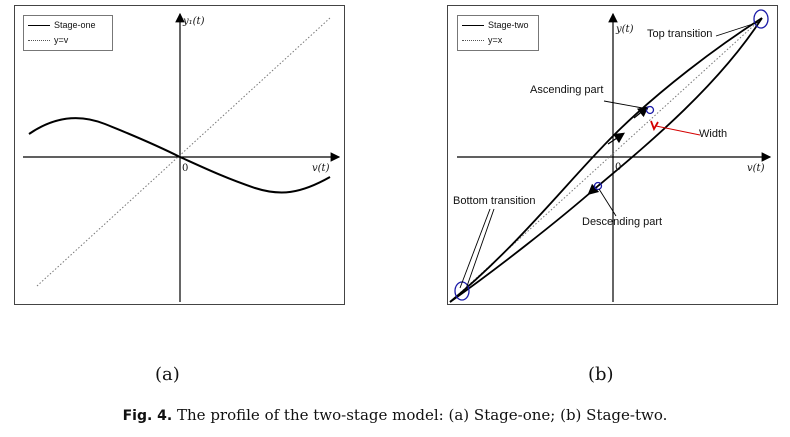  What do you see at coordinates (508, 25) in the screenshot?
I see `legend-label-stage-two: Stage-two` at bounding box center [508, 25].